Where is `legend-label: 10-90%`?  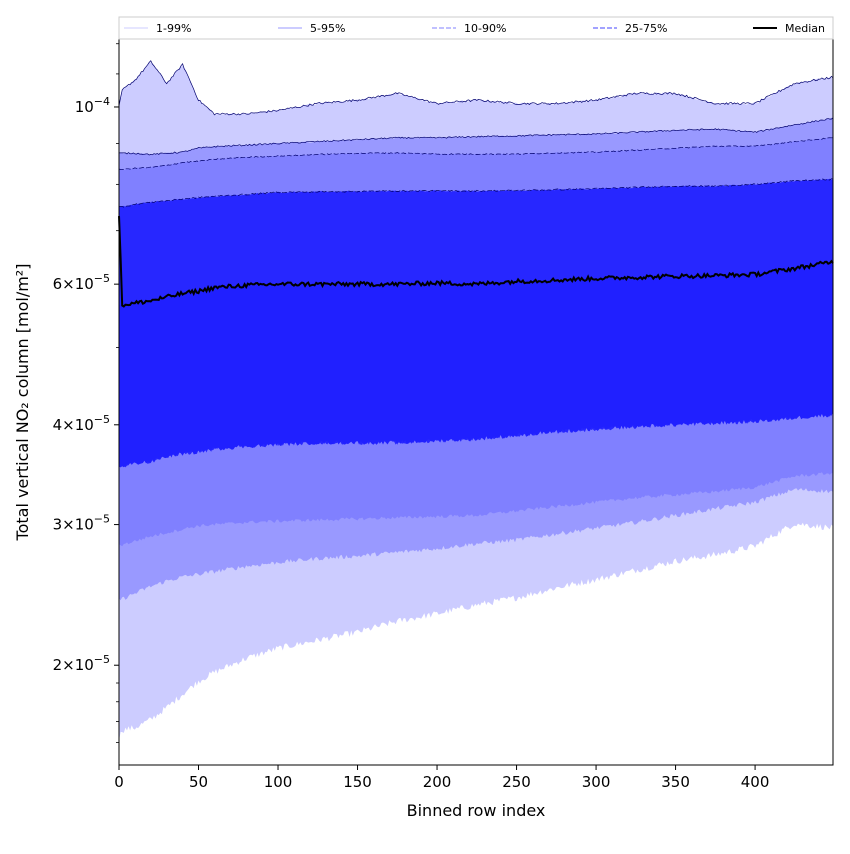 legend-label: 10-90% is located at coordinates (485, 28).